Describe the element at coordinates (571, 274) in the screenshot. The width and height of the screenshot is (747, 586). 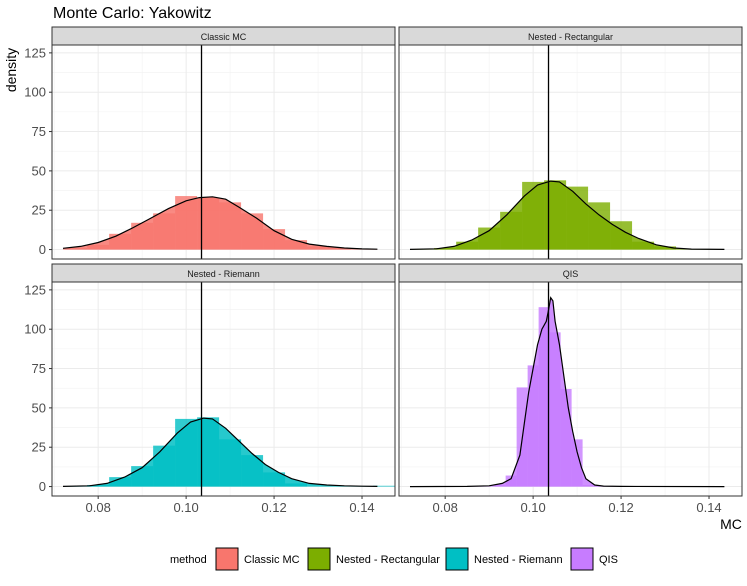
I see `facet-strip-label: QIS` at that location.